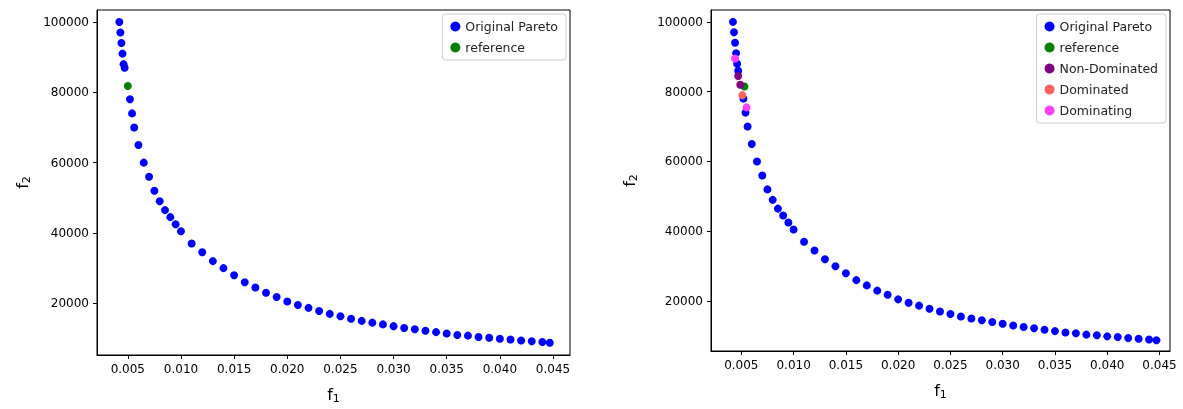 This screenshot has height=409, width=1183. Describe the element at coordinates (950, 365) in the screenshot. I see `x-tick-label: 0.025` at that location.